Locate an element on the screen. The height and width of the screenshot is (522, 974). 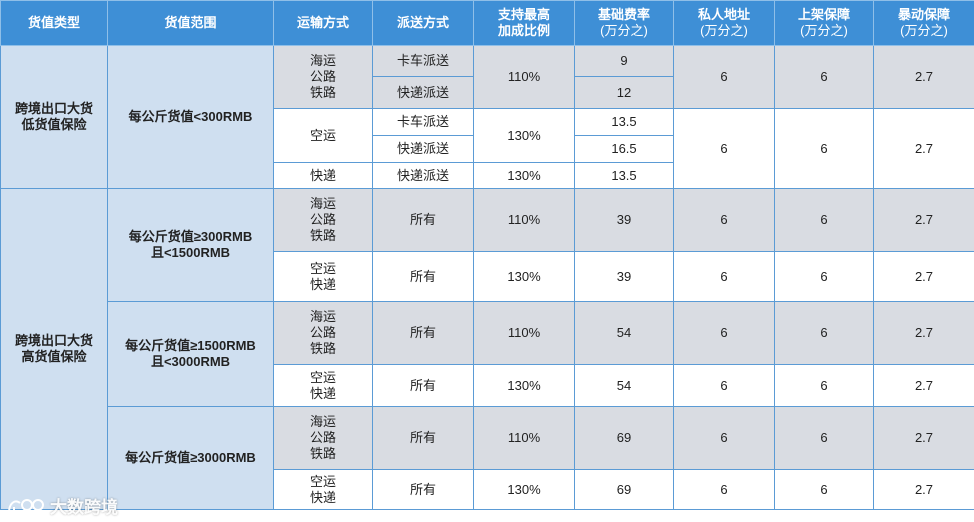
table-row: 快递派送 16.5 is located at coordinates (487, 149).